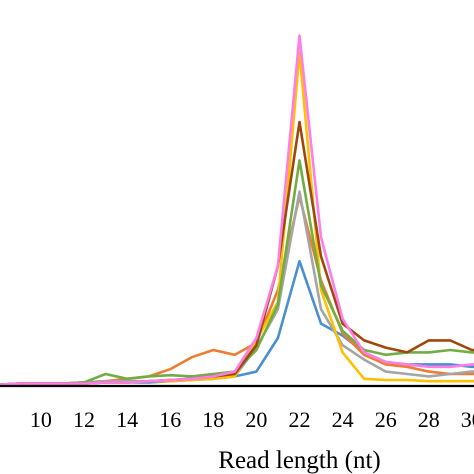 The image size is (474, 474). I want to click on x-tick-label: 26, so click(386, 419).